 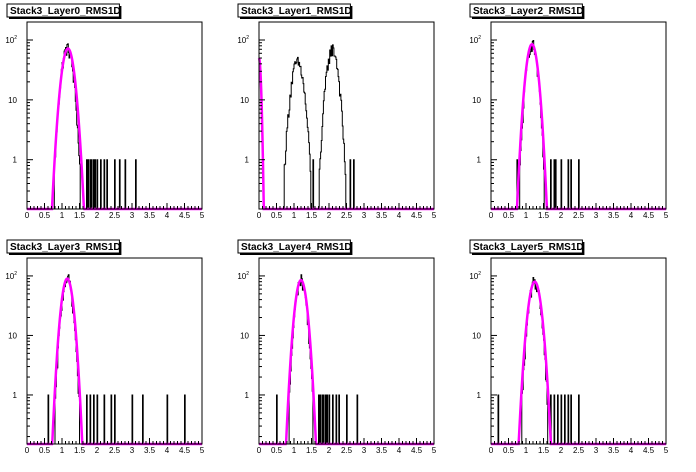 I want to click on chart-title: Stack3_Layer3_RMS1D, so click(x=65, y=247).